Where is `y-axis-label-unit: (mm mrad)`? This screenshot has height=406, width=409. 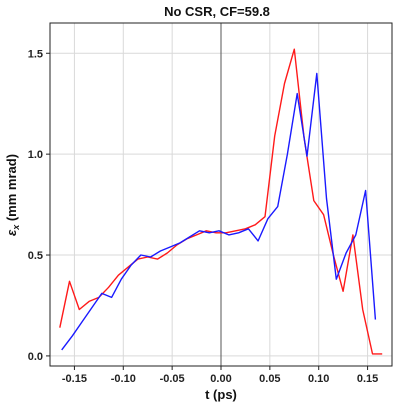
y-axis-label-unit: (mm mrad) is located at coordinates (11, 189).